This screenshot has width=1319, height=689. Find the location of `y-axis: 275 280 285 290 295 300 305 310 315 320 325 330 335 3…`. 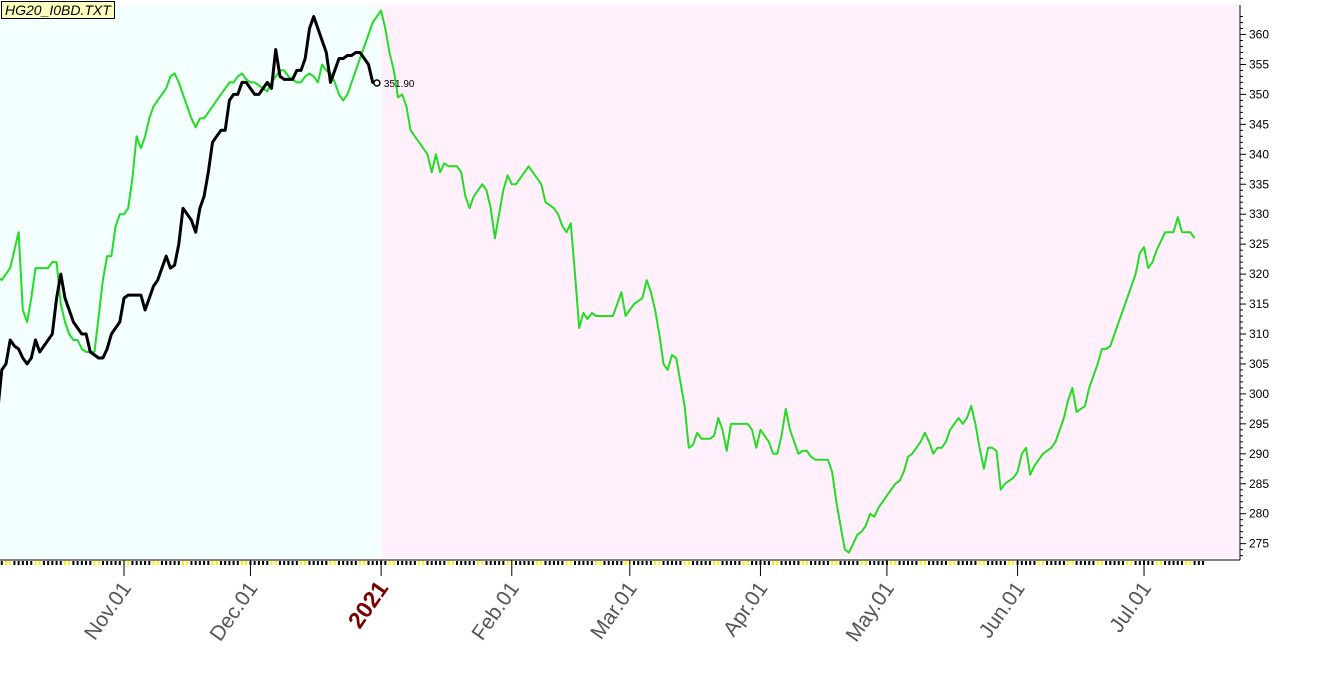

y-axis: 275 280 285 290 295 300 305 310 315 320 325 330 335 3… is located at coordinates (1254, 282).